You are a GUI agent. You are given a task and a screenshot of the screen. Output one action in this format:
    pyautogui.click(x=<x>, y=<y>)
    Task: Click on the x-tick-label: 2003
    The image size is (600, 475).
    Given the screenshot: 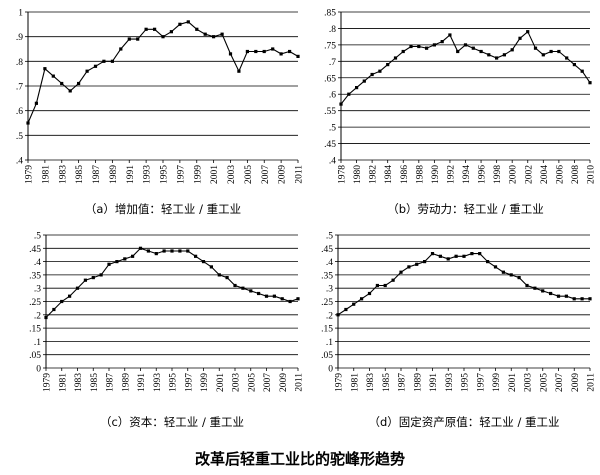 What is the action you would take?
    pyautogui.click(x=232, y=174)
    